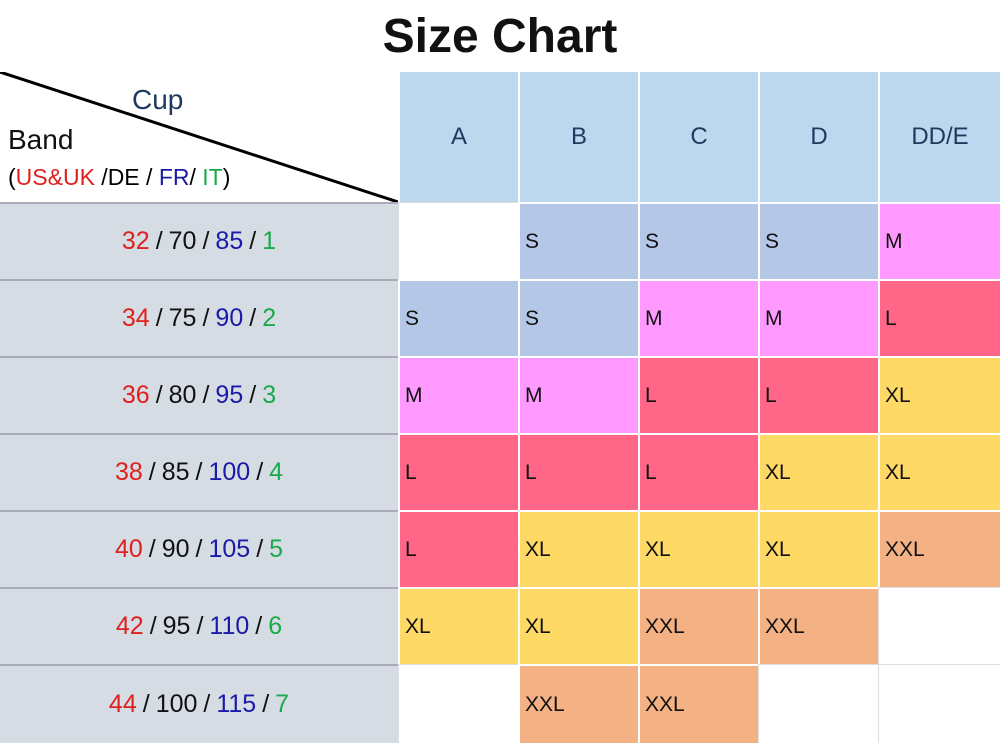  I want to click on legend-part: /, so click(196, 177).